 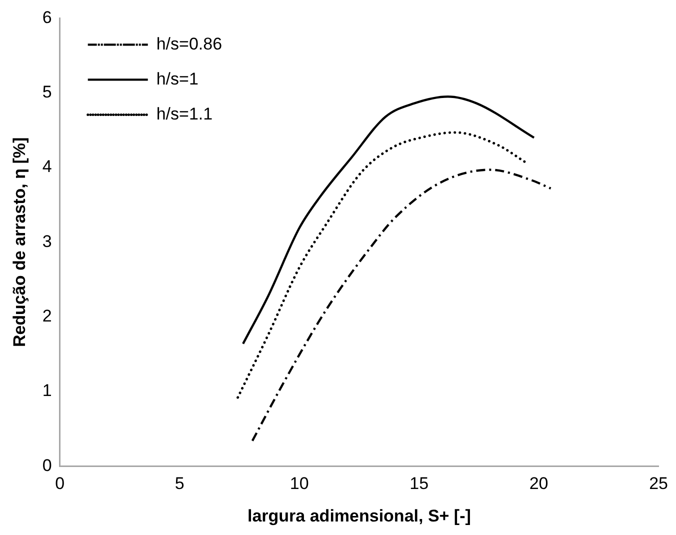 What do you see at coordinates (184, 114) in the screenshot?
I see `legend-label: h/s=1.1` at bounding box center [184, 114].